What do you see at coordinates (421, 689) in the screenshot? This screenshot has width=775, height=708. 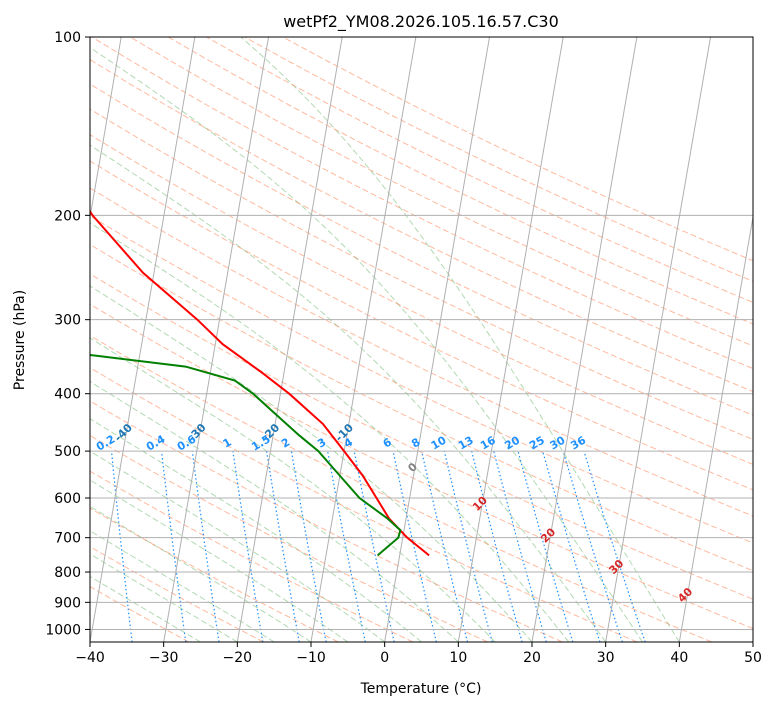 I see `x-axis-label: Temperature (°C)` at bounding box center [421, 689].